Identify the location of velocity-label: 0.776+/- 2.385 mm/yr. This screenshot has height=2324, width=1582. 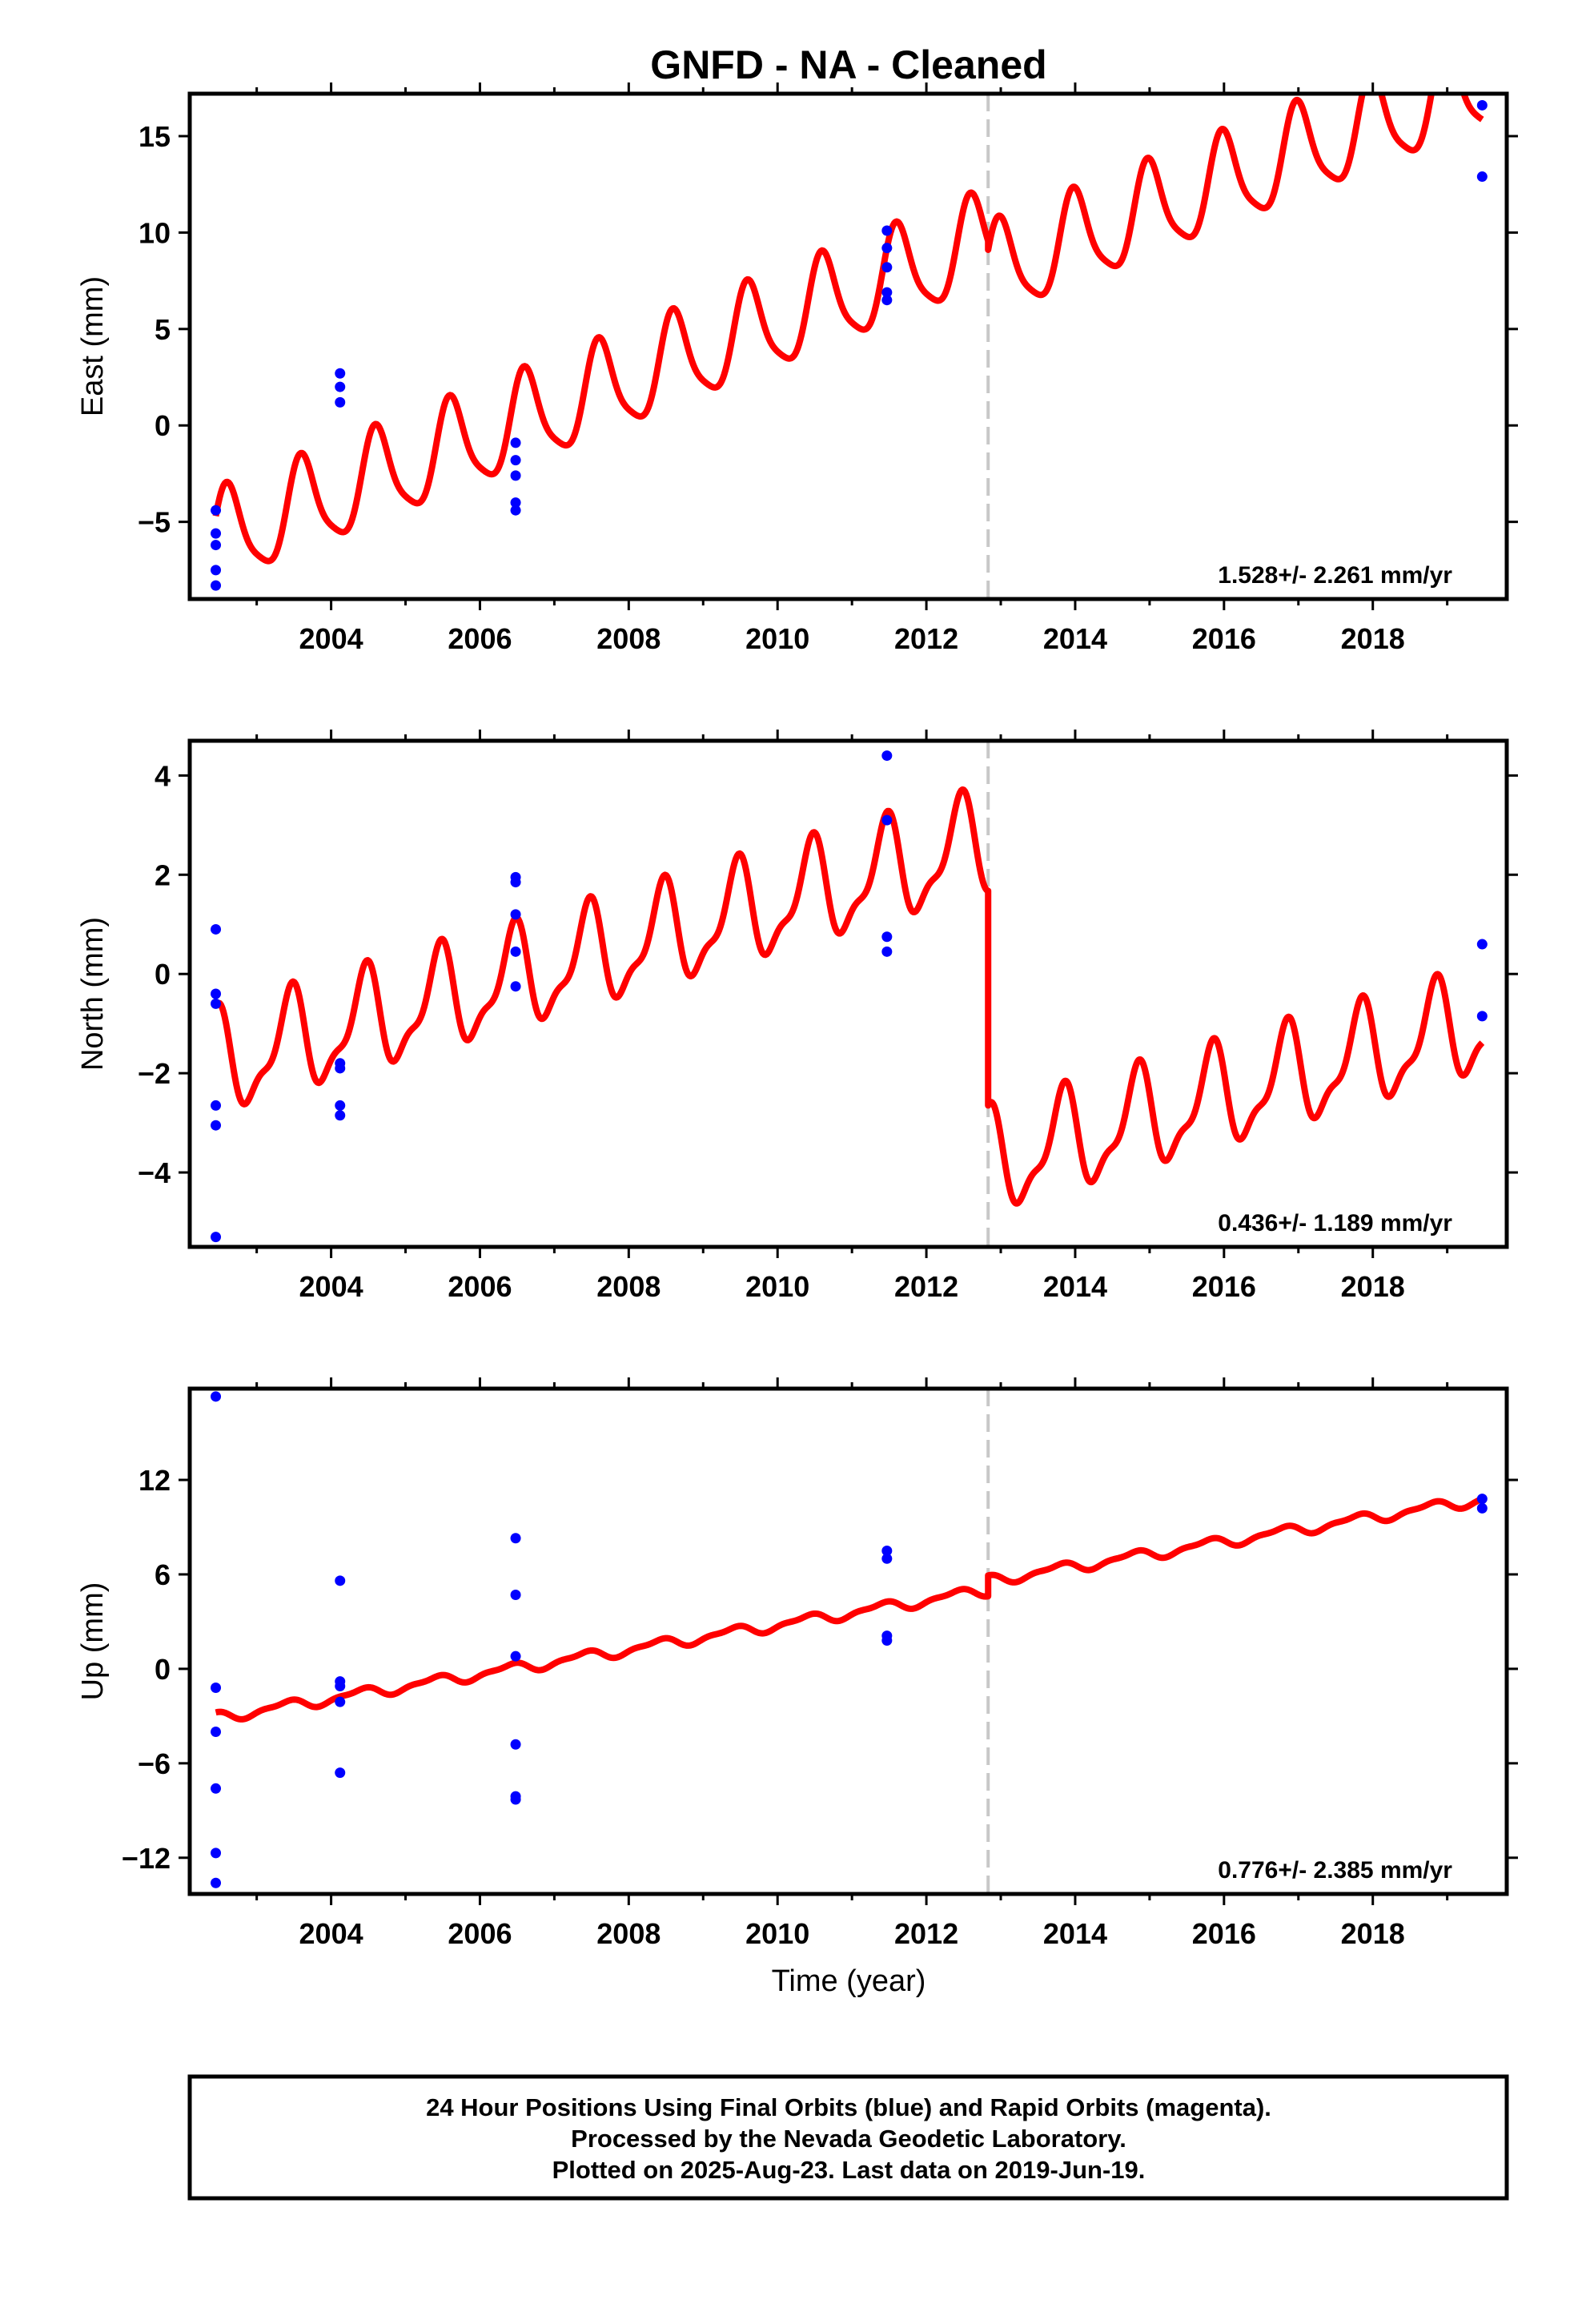
(1335, 1871).